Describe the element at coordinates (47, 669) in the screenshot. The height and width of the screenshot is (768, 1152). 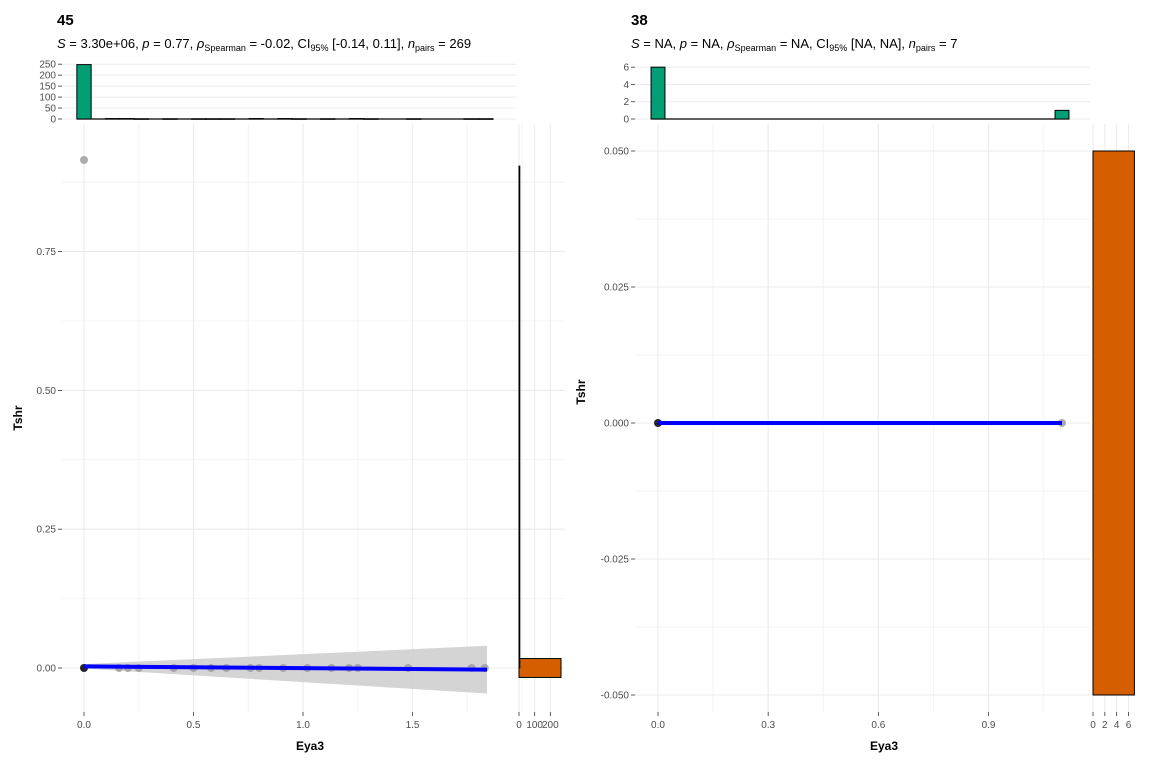
I see `y-tick-label: 0.00` at that location.